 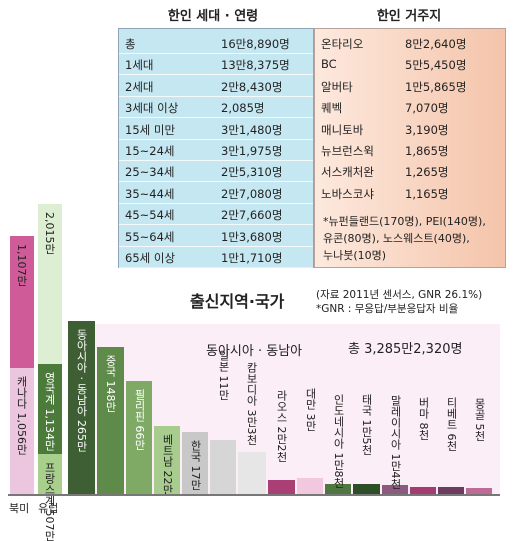 I want to click on age-table-row-label: 총, so click(x=130, y=44).